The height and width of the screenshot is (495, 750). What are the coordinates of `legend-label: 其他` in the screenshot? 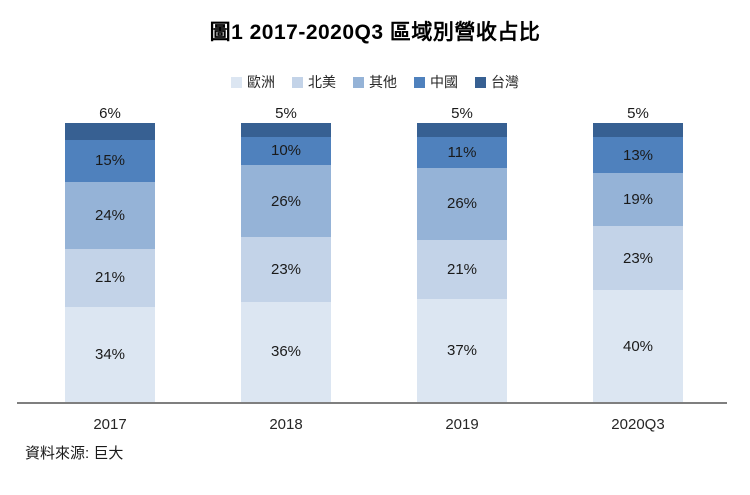 It's located at (383, 82).